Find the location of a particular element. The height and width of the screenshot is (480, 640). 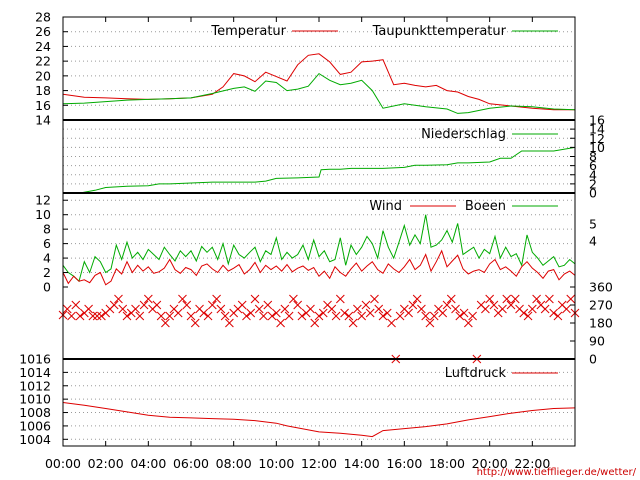

precip-y-tick-label: 16 is located at coordinates (597, 120).